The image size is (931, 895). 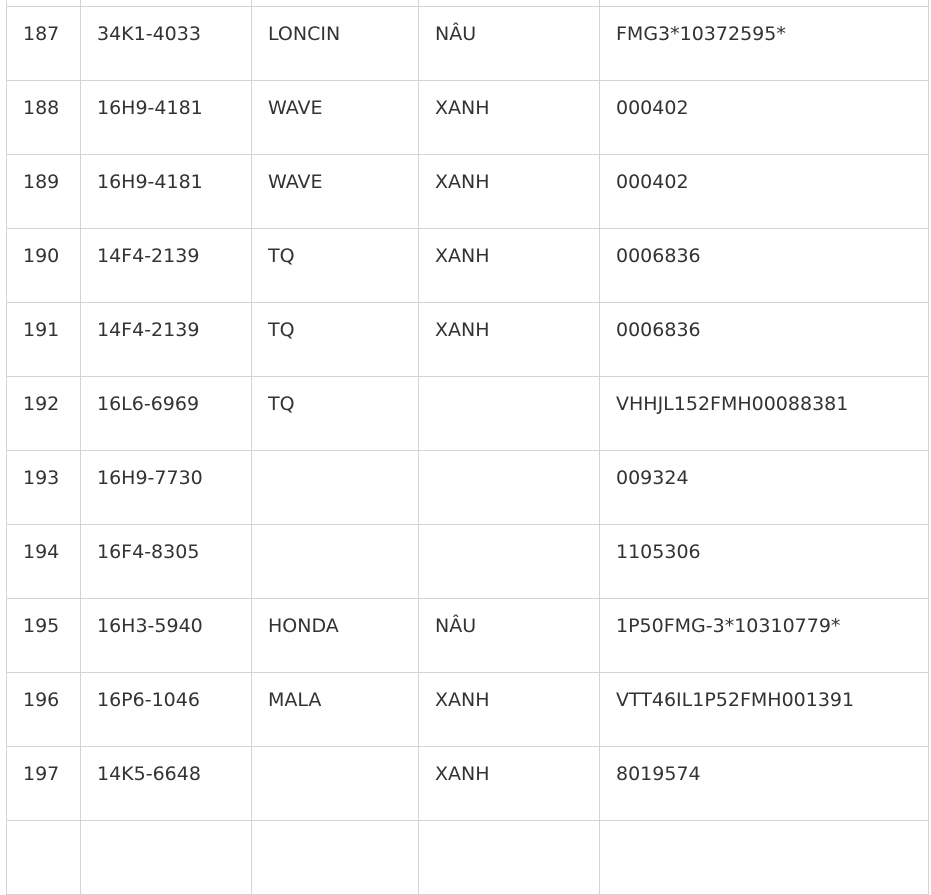 I want to click on table-row: 189 16H9-4181 WAVE XANH 000402, so click(x=467, y=191).